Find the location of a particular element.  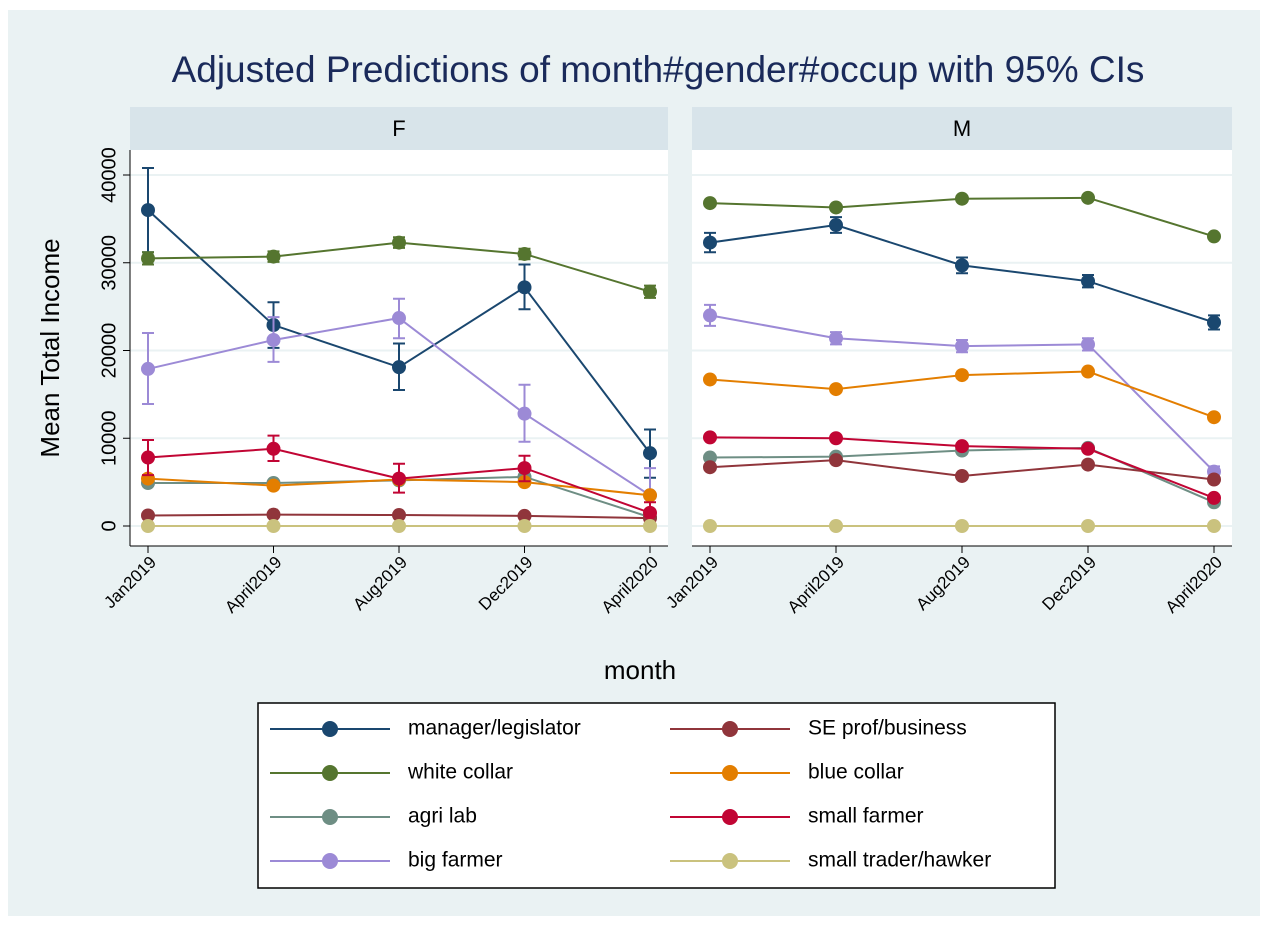

y-axis-label: Mean Total Income is located at coordinates (50, 347).